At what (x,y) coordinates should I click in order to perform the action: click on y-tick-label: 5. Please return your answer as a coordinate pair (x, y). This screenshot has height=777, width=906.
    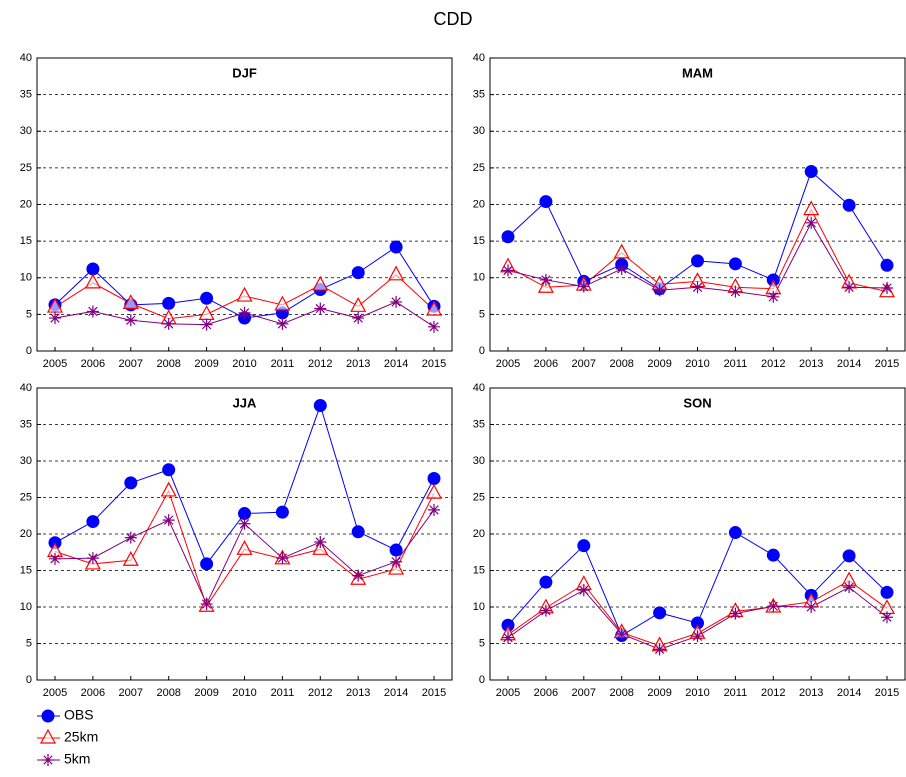
    Looking at the image, I should click on (482, 643).